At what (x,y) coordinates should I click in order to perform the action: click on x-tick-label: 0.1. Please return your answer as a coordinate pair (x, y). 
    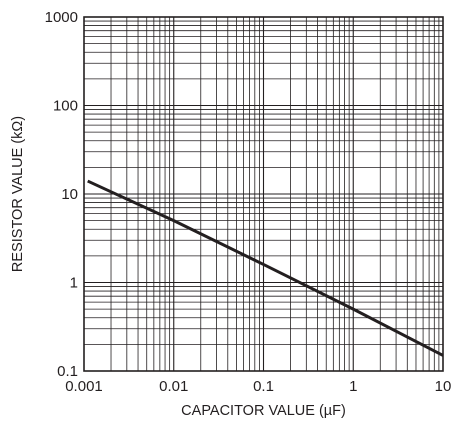
    Looking at the image, I should click on (263, 386).